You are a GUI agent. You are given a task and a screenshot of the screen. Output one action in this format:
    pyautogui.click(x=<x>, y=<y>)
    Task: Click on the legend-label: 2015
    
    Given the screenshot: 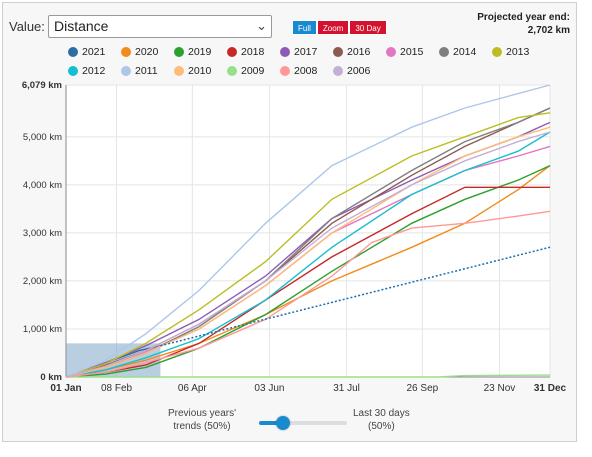 What is the action you would take?
    pyautogui.click(x=412, y=52)
    